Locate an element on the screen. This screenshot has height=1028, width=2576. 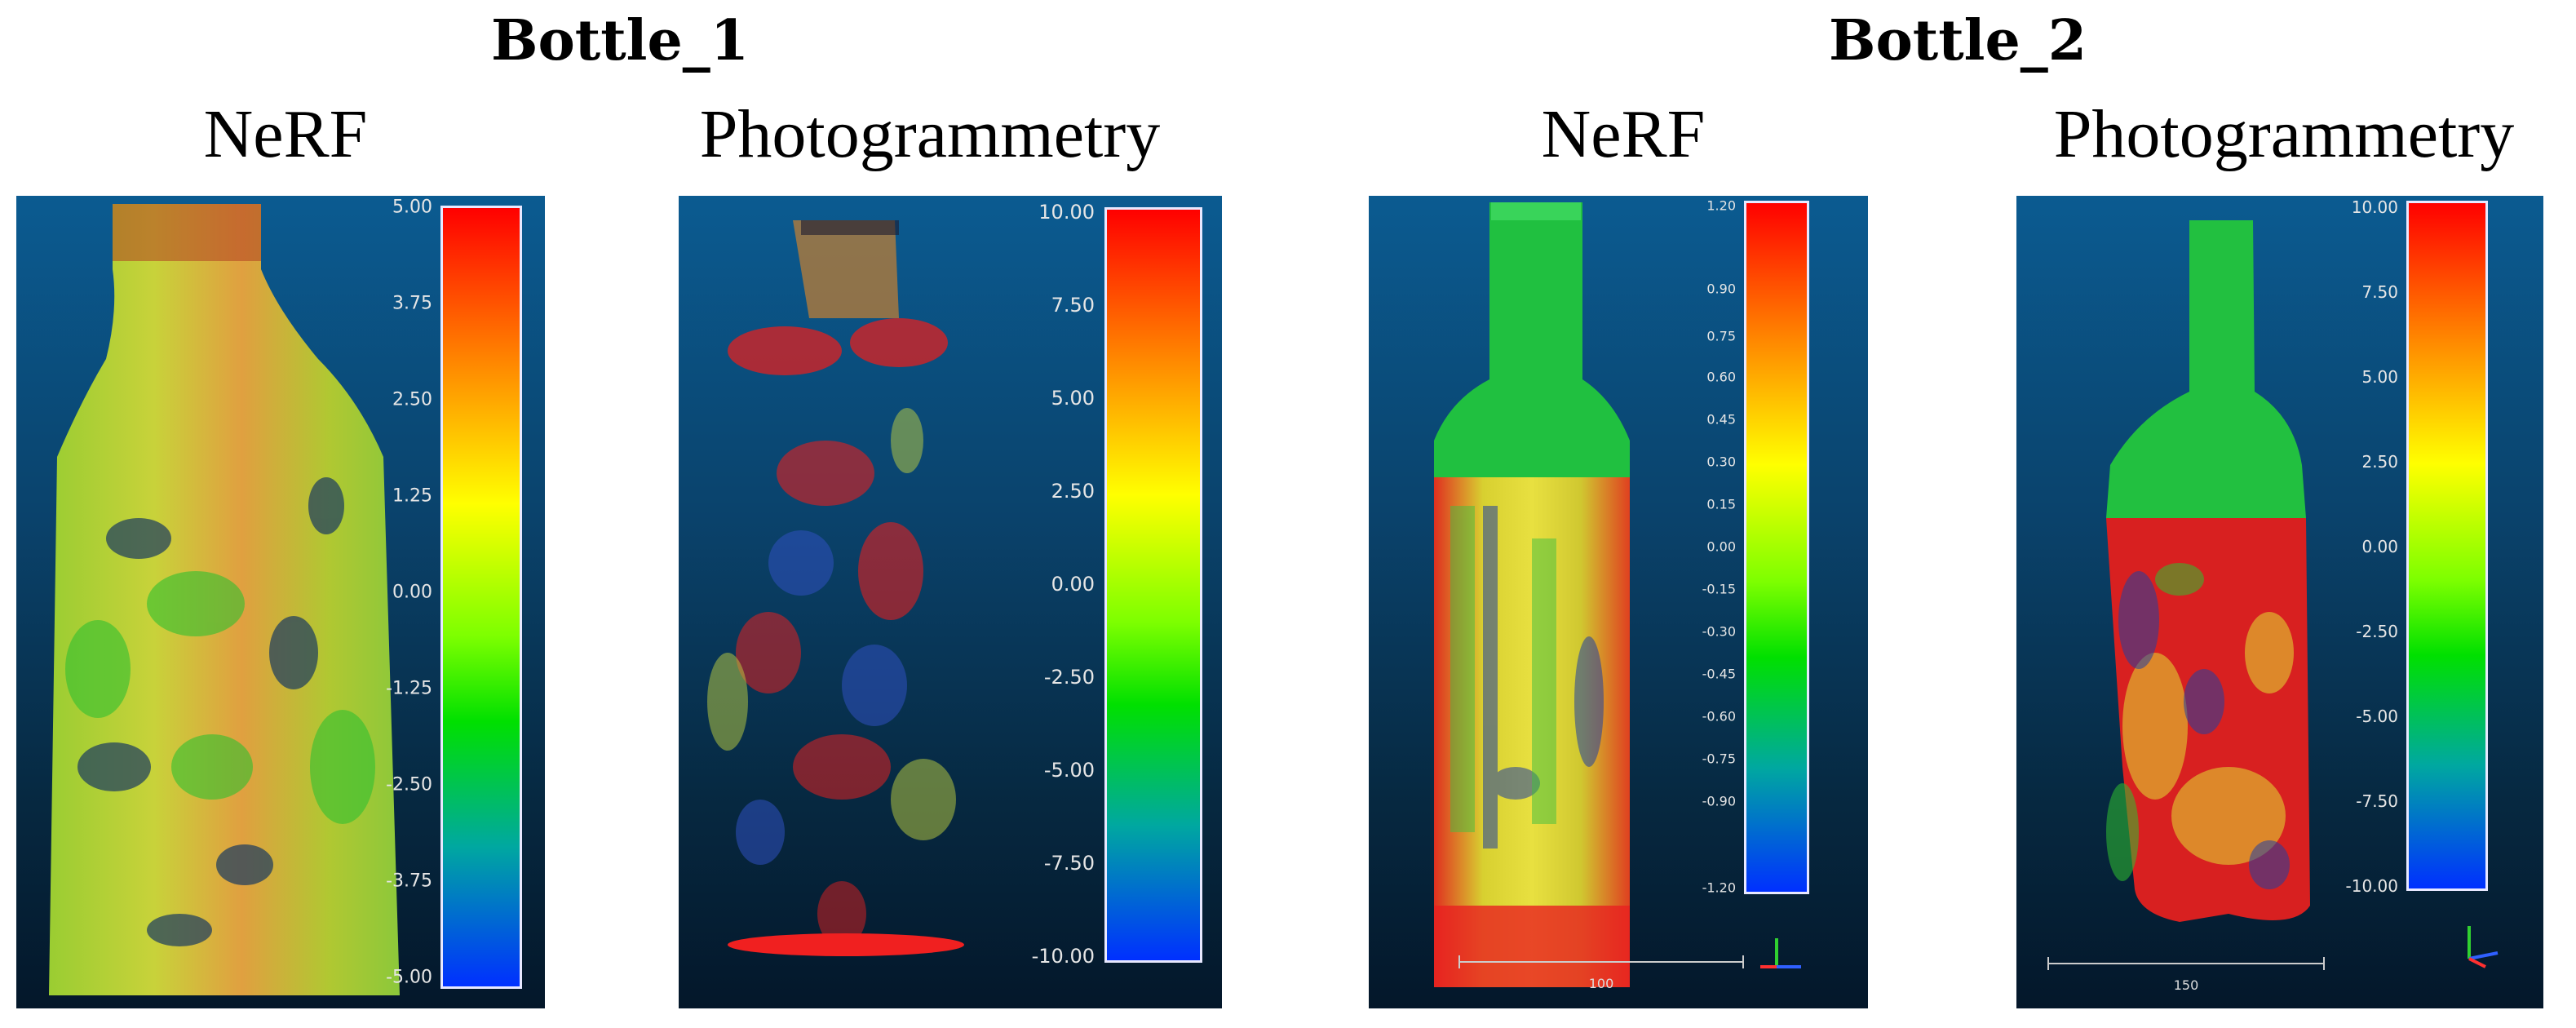
tick-label: 0.60 is located at coordinates (1721, 377).